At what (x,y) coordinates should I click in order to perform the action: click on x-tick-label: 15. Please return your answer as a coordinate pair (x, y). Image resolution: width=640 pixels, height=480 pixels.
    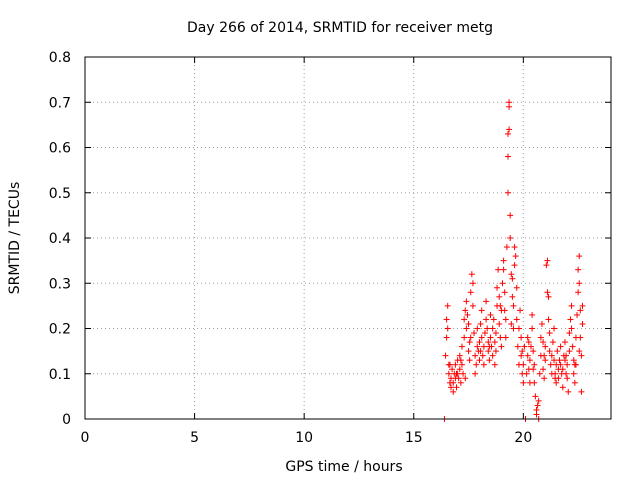
    Looking at the image, I should click on (414, 438).